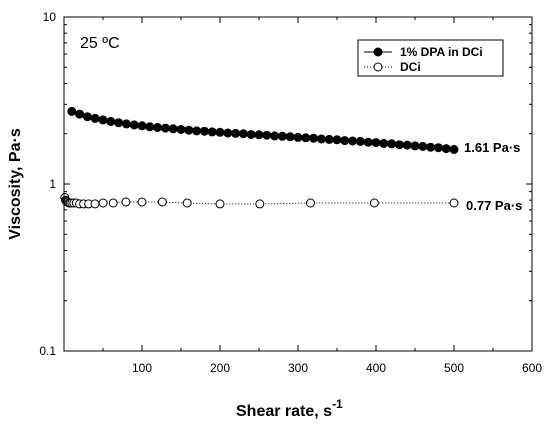  Describe the element at coordinates (284, 411) in the screenshot. I see `x-axis-title-text: Shear rate, s` at that location.